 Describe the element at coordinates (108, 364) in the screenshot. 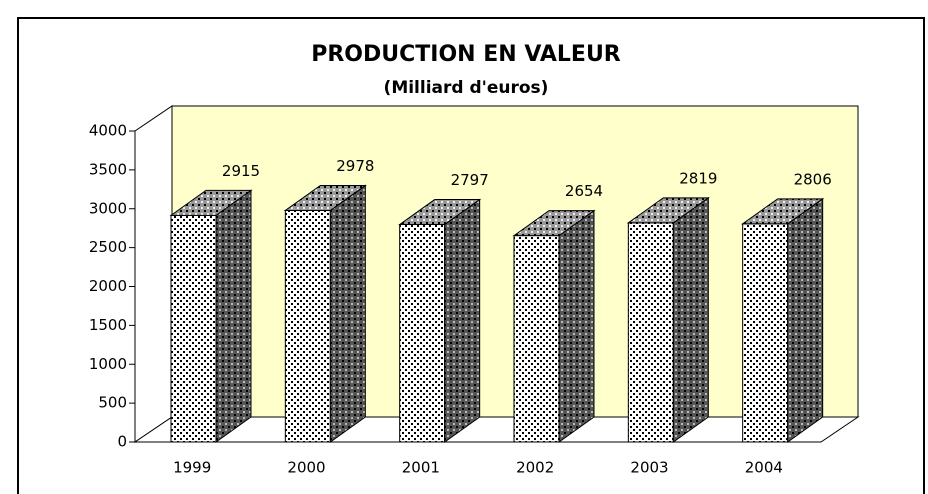

I see `y-tick-label: 1000` at that location.